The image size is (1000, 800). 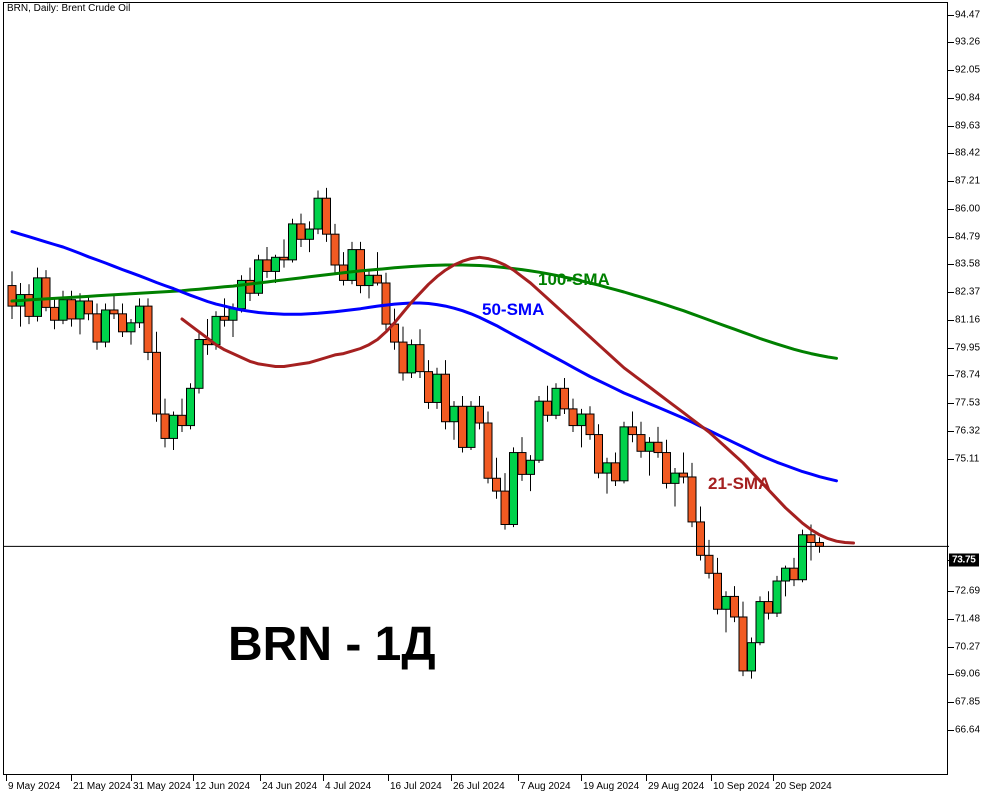 I want to click on price-tick-label: 78.74, so click(x=968, y=375).